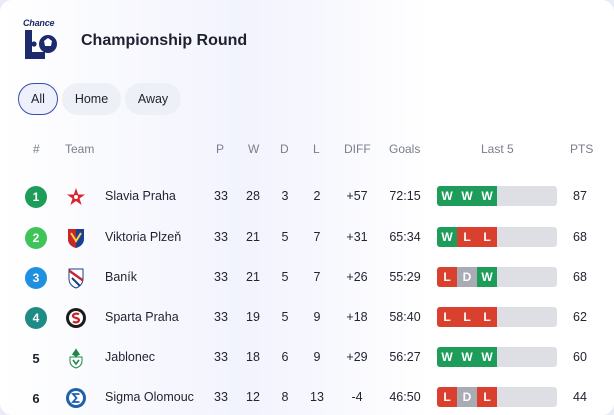 The width and height of the screenshot is (614, 415). What do you see at coordinates (39, 23) in the screenshot?
I see `logo-wordmark: Chance` at bounding box center [39, 23].